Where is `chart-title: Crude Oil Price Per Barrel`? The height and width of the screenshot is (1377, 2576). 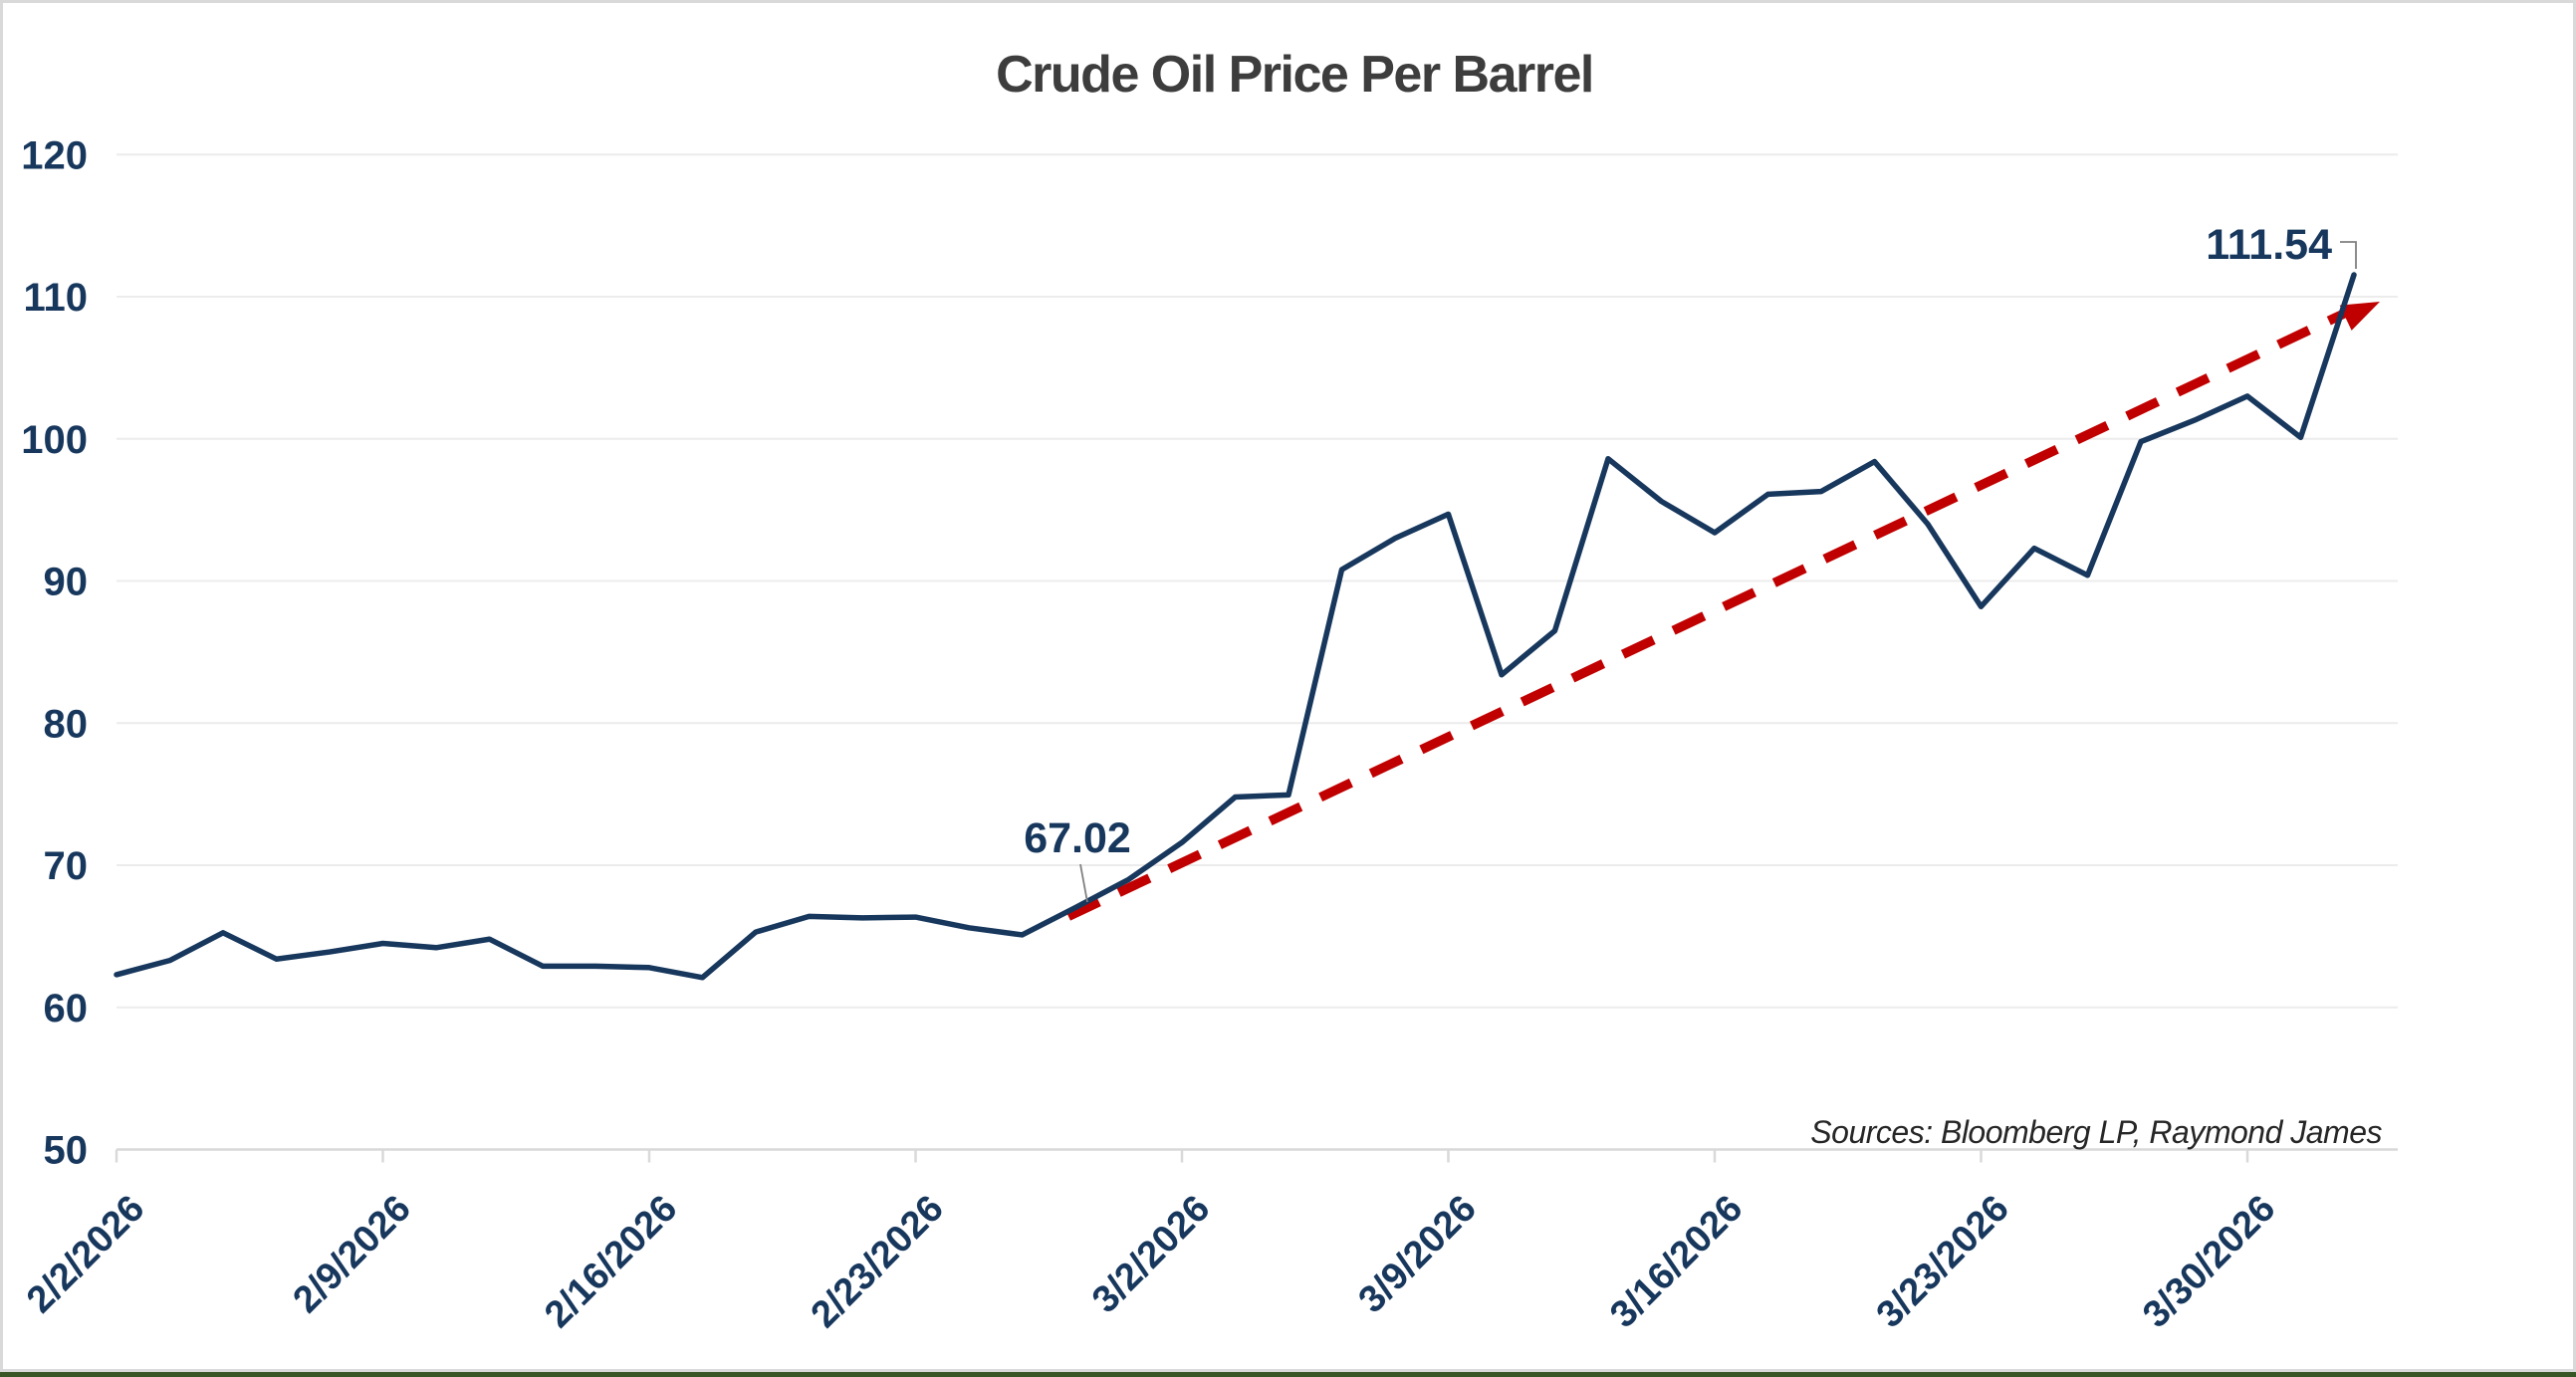 chart-title: Crude Oil Price Per Barrel is located at coordinates (1294, 75).